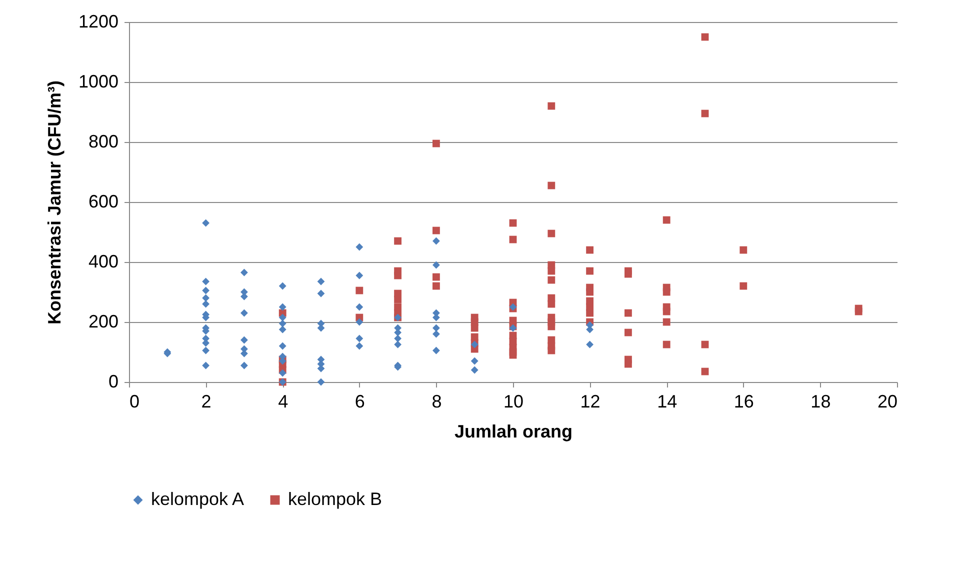 The width and height of the screenshot is (956, 579). Describe the element at coordinates (98, 22) in the screenshot. I see `y-tick-label: 1200` at that location.